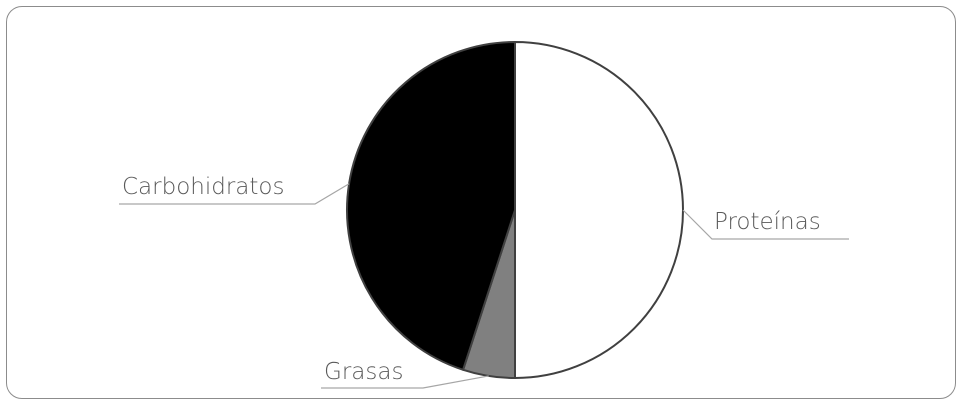  I want to click on pie-slice-proteinas, so click(599, 210).